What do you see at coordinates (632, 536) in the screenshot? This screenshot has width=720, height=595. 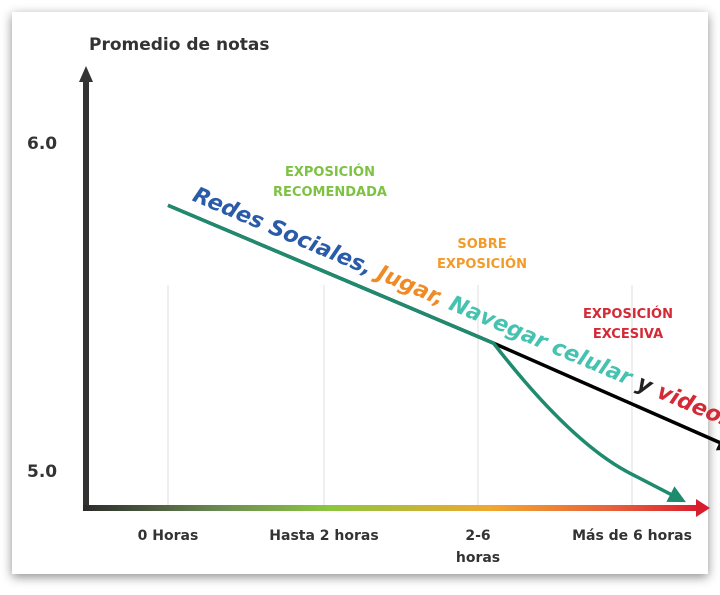 I see `x-tick-label: Más de 6 horas` at bounding box center [632, 536].